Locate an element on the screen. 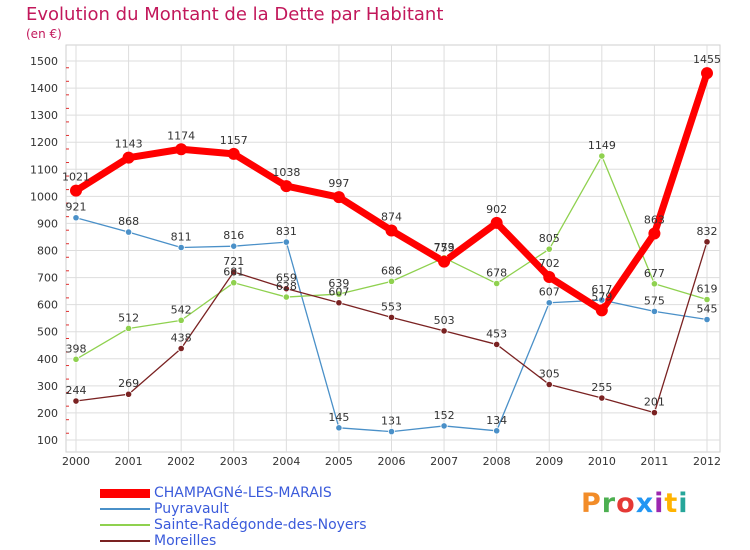 This screenshot has height=550, width=750. data-label: 438 is located at coordinates (181, 337).